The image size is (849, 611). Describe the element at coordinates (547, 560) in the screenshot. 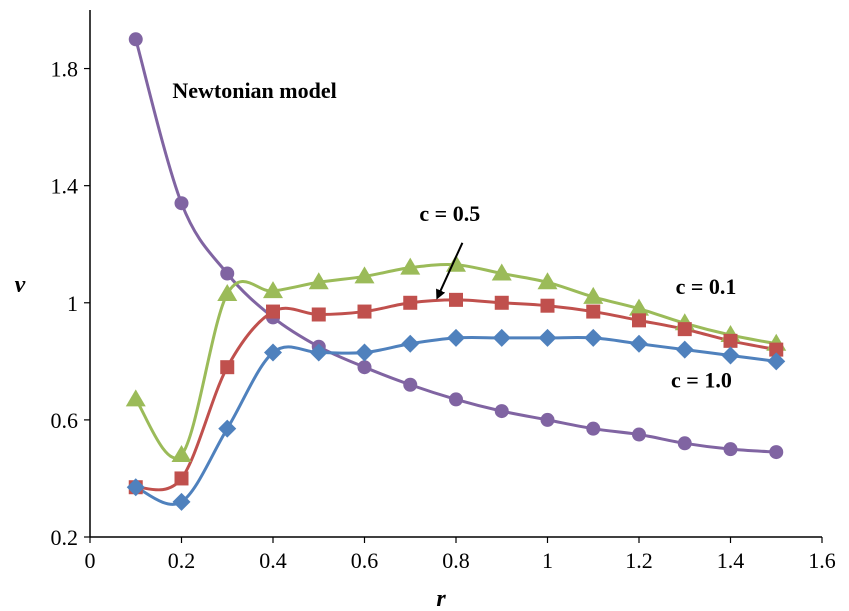

I see `x-tick-label: 1` at that location.